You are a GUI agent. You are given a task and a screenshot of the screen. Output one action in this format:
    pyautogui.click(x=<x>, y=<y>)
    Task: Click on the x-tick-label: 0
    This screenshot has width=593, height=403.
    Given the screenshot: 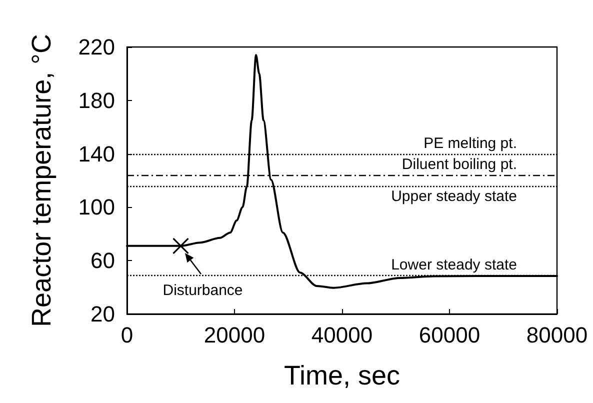 What is the action you would take?
    pyautogui.click(x=127, y=335)
    